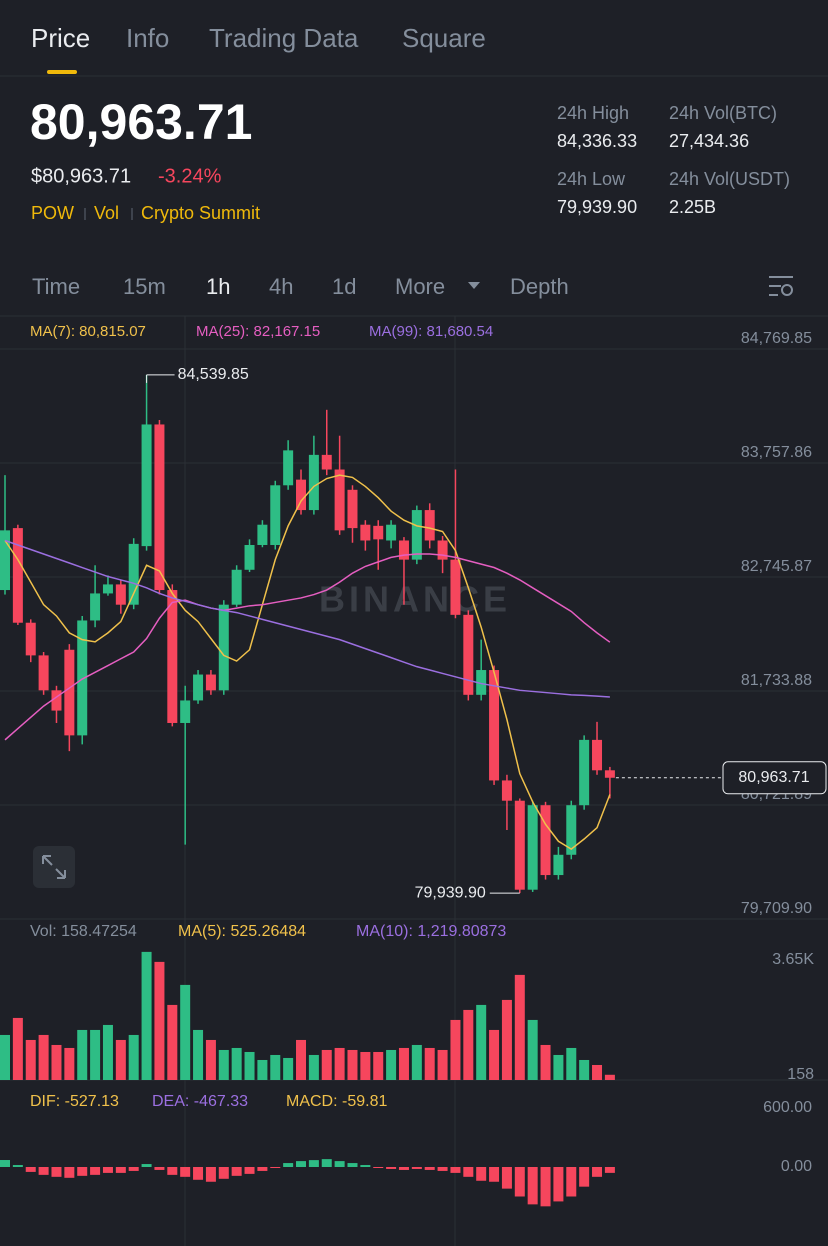  What do you see at coordinates (431, 931) in the screenshot?
I see `volume-legend: MA(10): 1,219.80873` at bounding box center [431, 931].